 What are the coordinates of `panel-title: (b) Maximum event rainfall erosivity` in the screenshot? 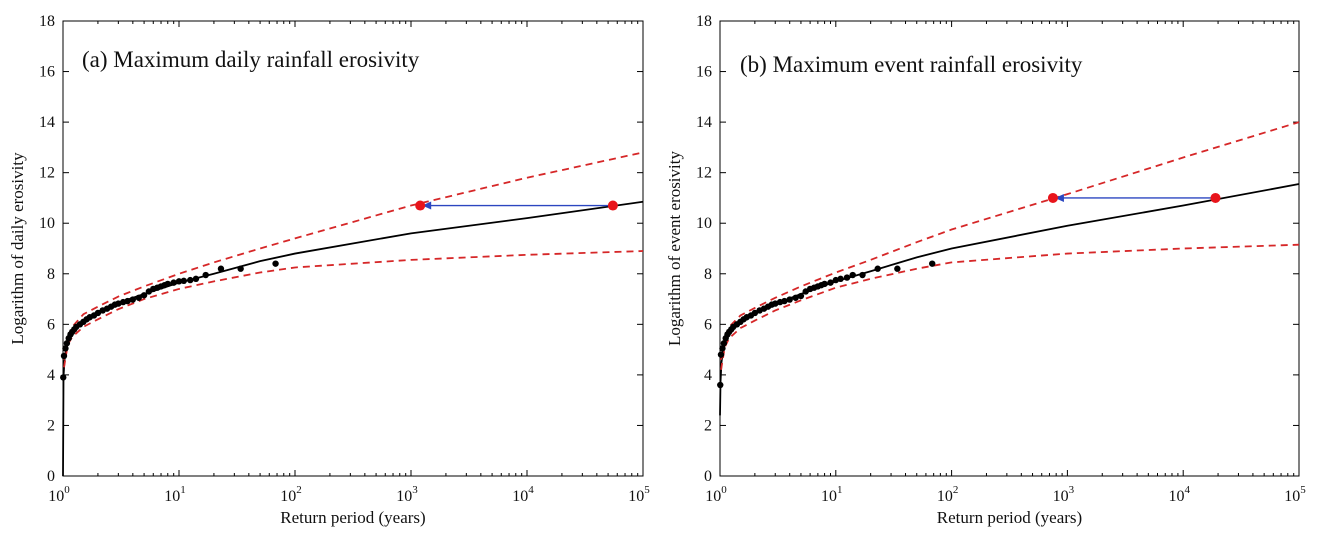 It's located at (911, 64).